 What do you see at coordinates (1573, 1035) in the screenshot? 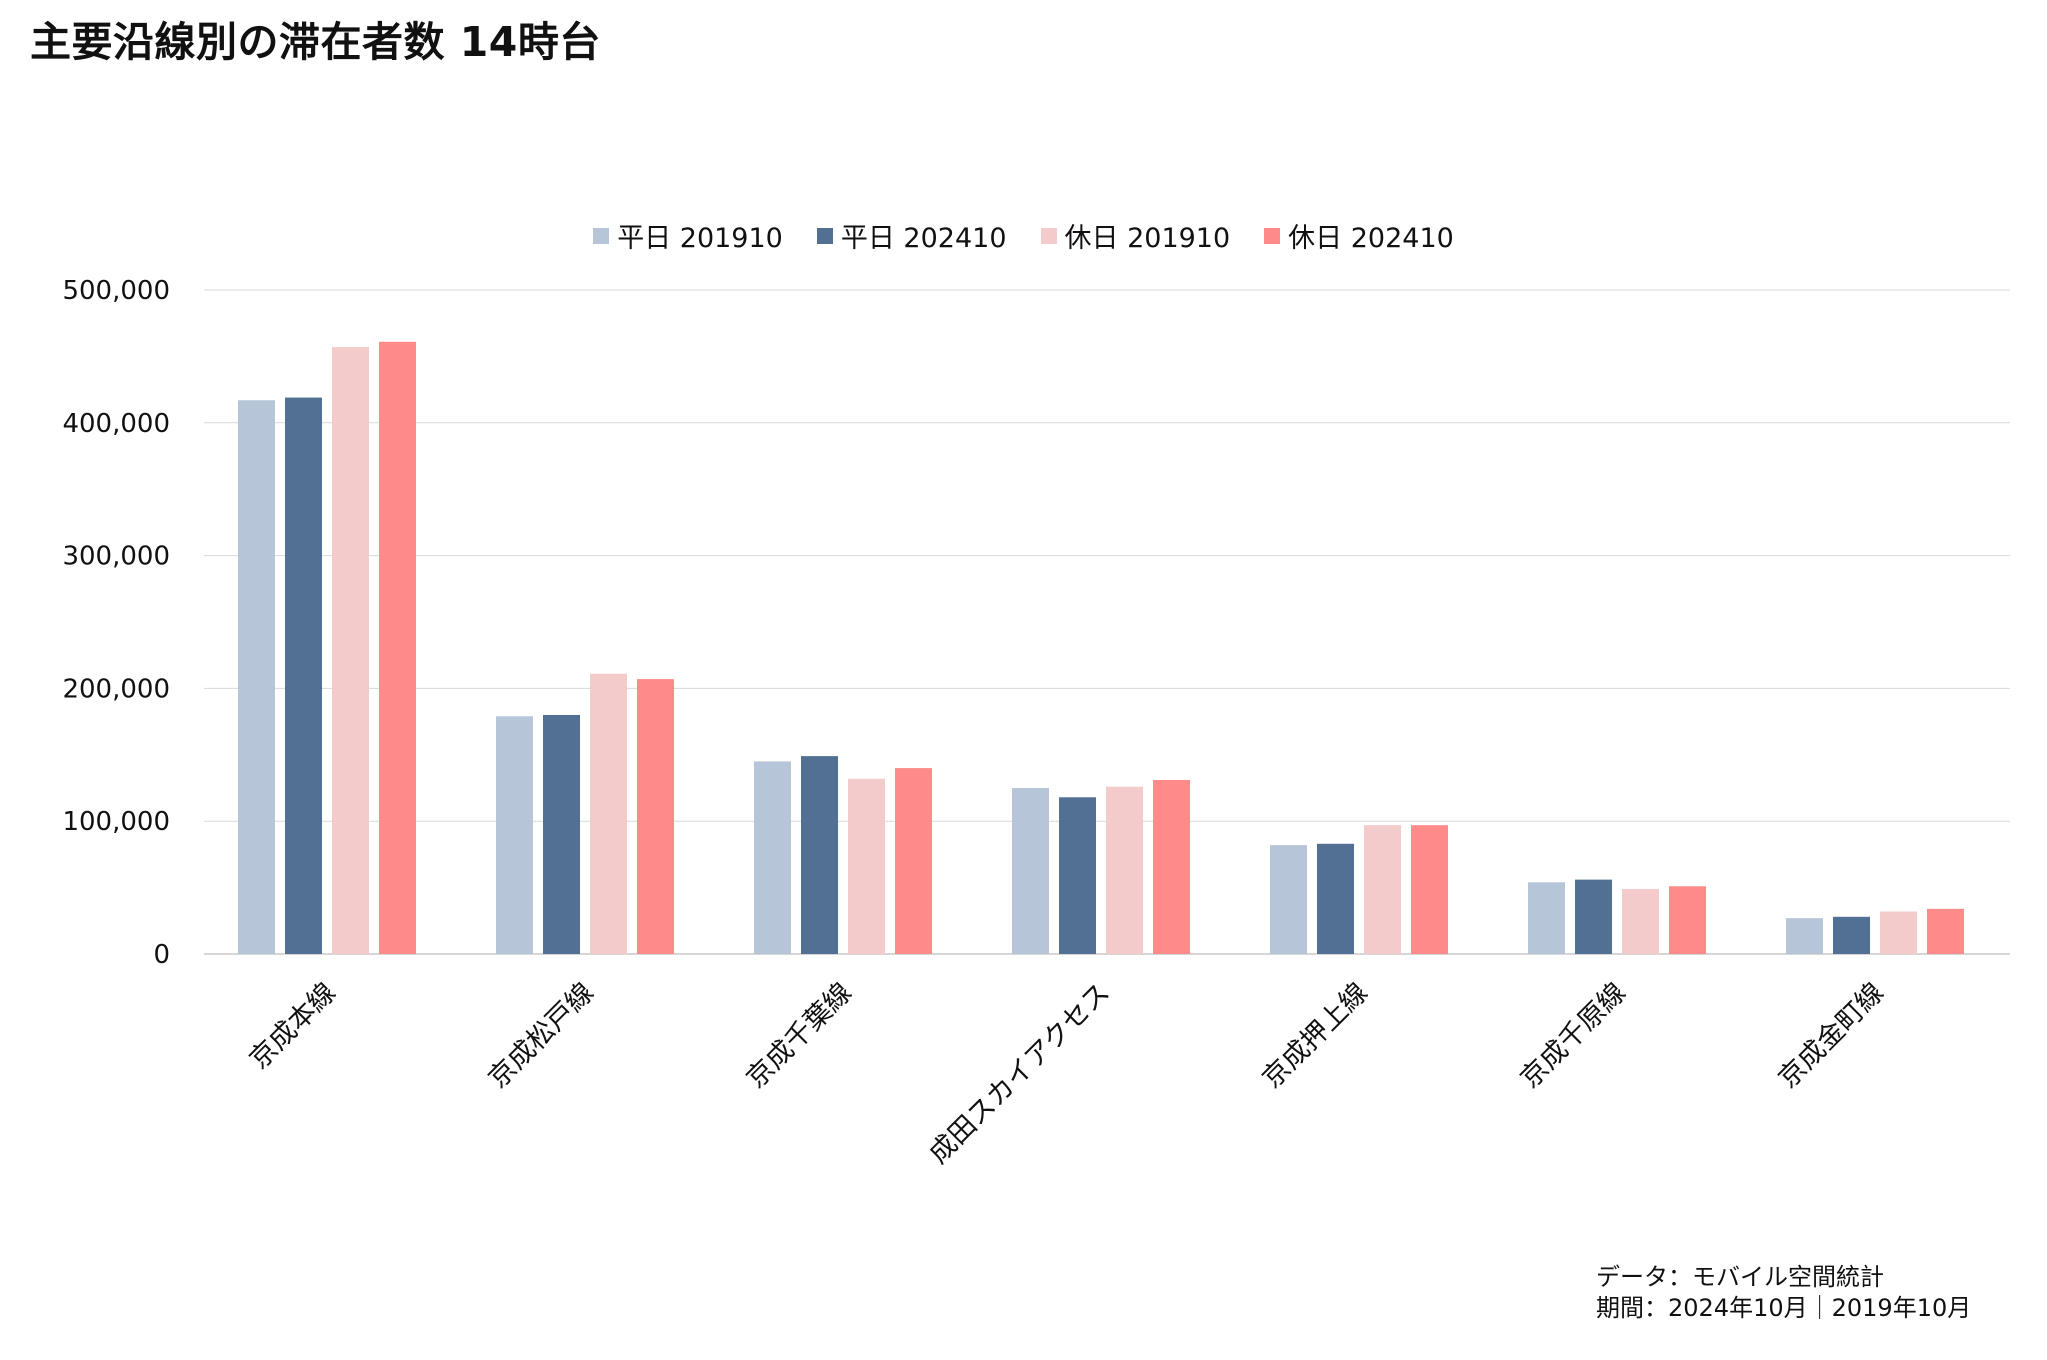
I see `x-tick-label: 京成千原線` at bounding box center [1573, 1035].